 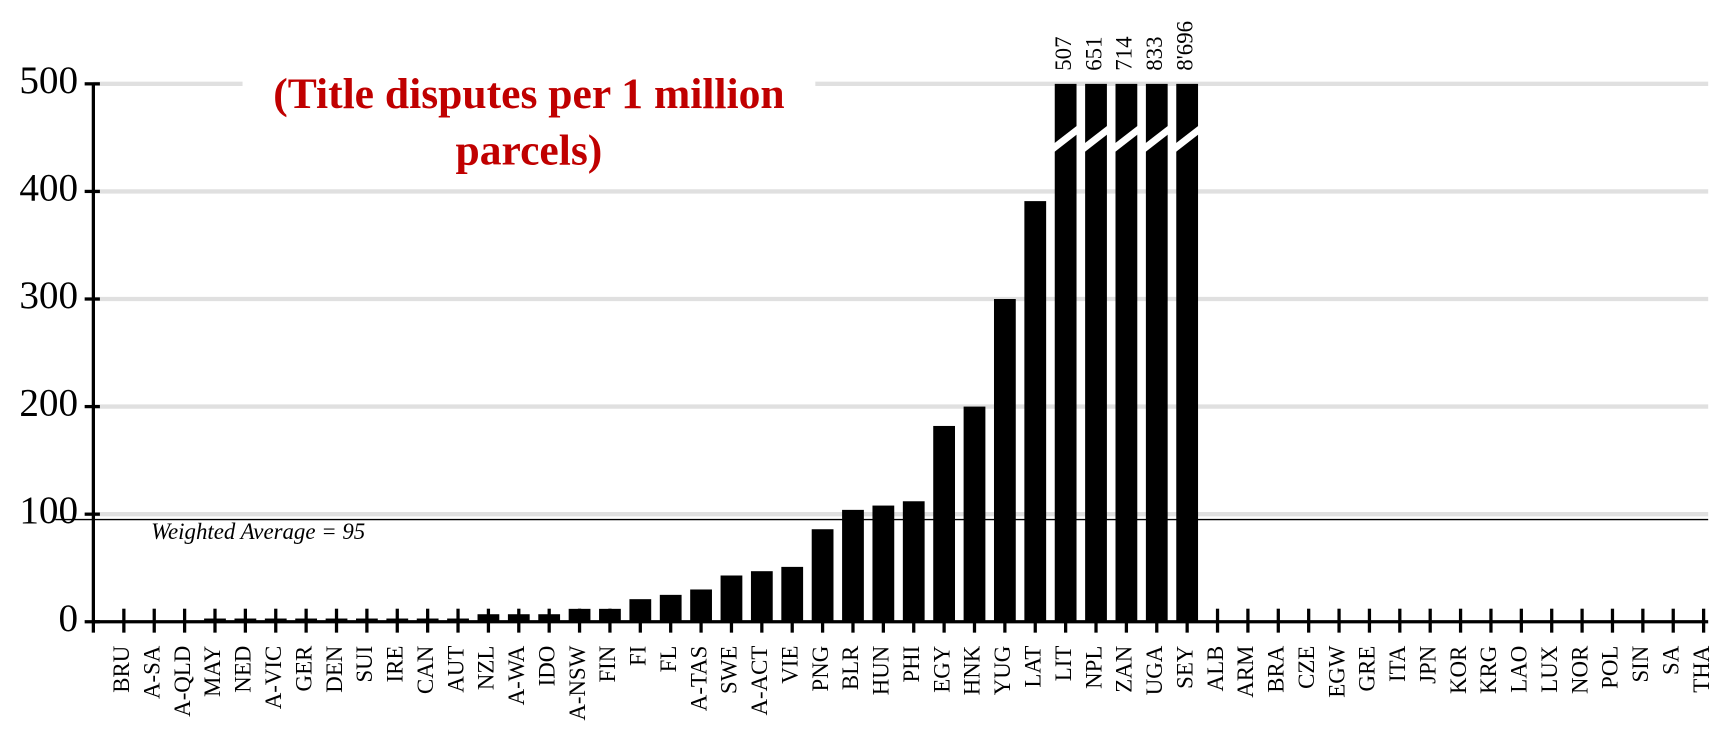 What do you see at coordinates (1184, 46) in the screenshot?
I see `value-label: 8'696` at bounding box center [1184, 46].